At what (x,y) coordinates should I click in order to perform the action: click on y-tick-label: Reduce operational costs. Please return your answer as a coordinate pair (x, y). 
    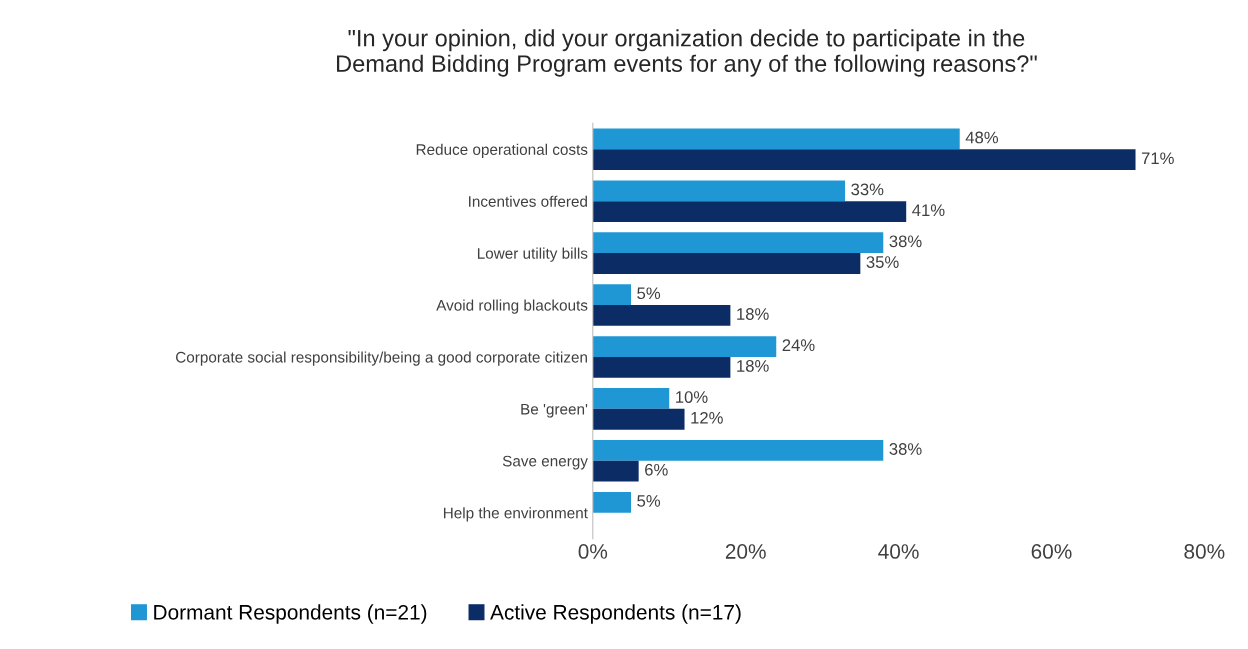
    Looking at the image, I should click on (502, 150).